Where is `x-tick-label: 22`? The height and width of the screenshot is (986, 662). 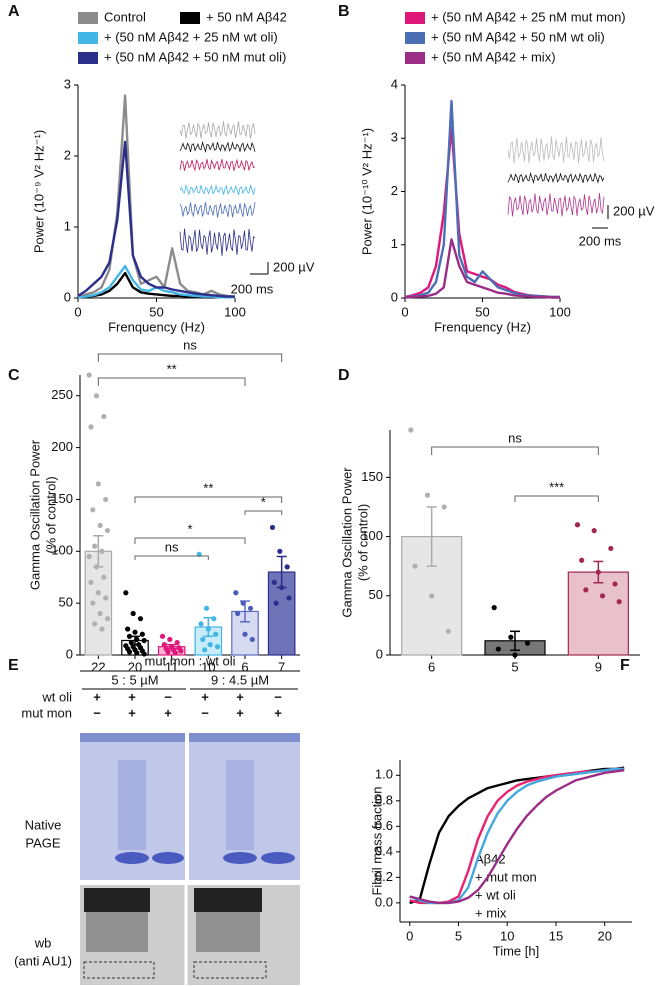 x-tick-label: 22 is located at coordinates (98, 666).